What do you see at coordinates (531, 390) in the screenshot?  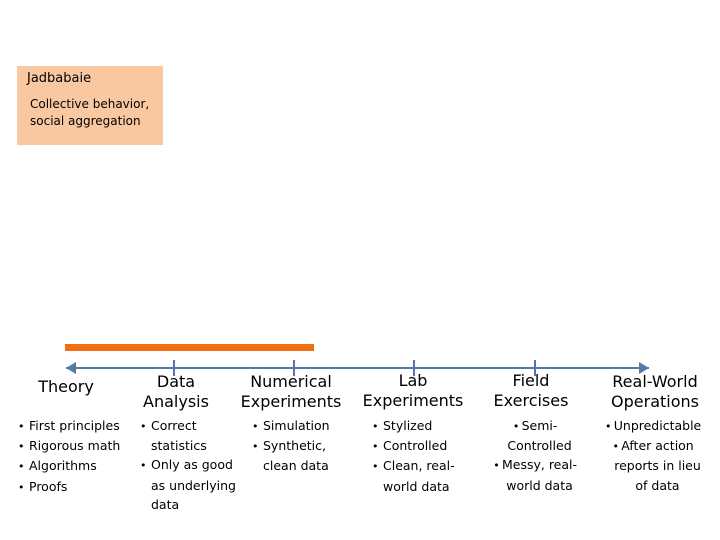 I see `column-title-field-exercises: Field Exercises` at bounding box center [531, 390].